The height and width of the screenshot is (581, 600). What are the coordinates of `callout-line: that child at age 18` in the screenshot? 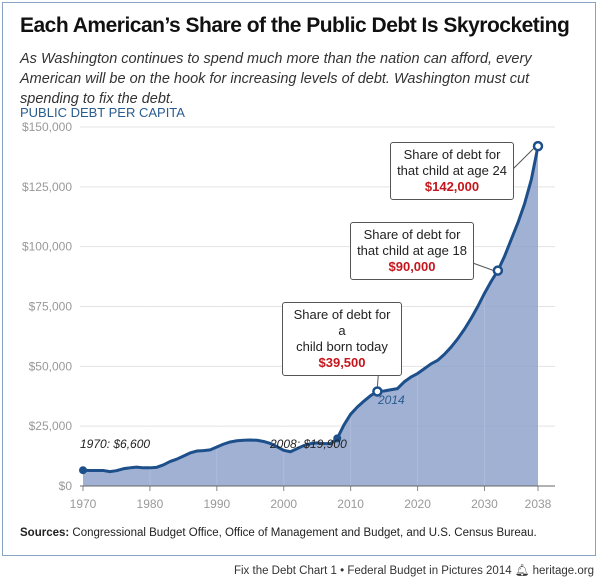 It's located at (412, 250).